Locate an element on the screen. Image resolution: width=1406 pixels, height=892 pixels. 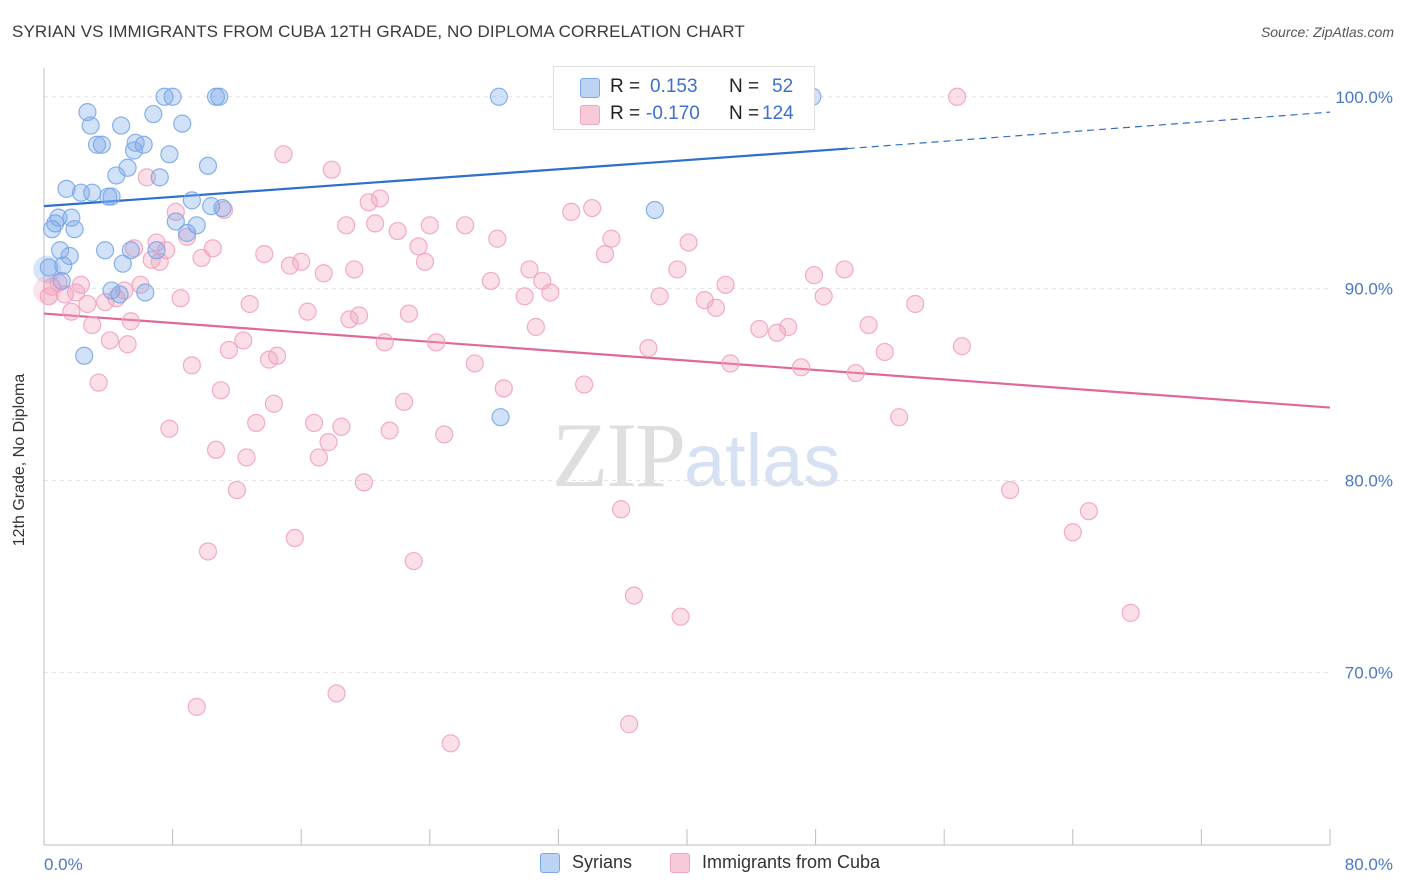
legend-item-syrians: Syrians is located at coordinates (586, 862).